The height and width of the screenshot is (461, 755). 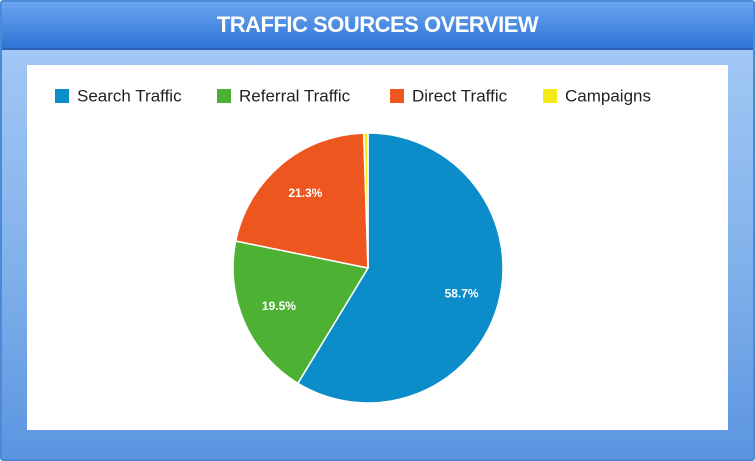 What do you see at coordinates (377, 26) in the screenshot?
I see `widget-title: TRAFFIC SOURCES OVERVIEW` at bounding box center [377, 26].